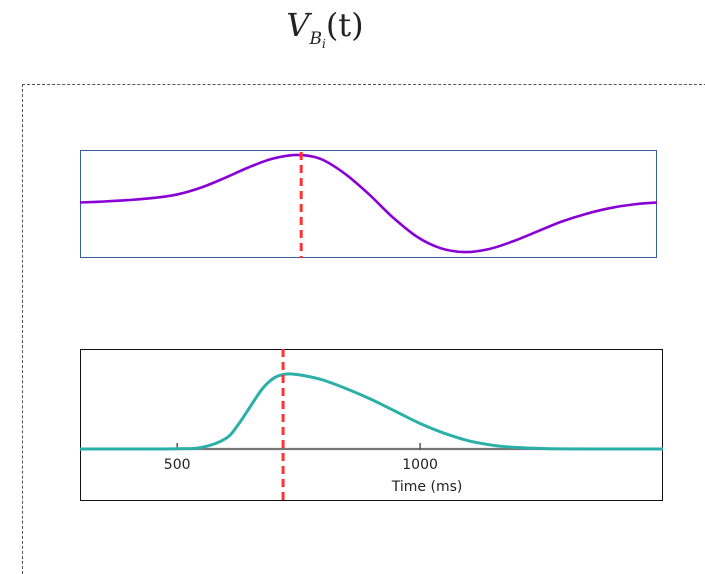 The image size is (705, 574). What do you see at coordinates (344, 25) in the screenshot?
I see `title-argument: (t)` at bounding box center [344, 25].